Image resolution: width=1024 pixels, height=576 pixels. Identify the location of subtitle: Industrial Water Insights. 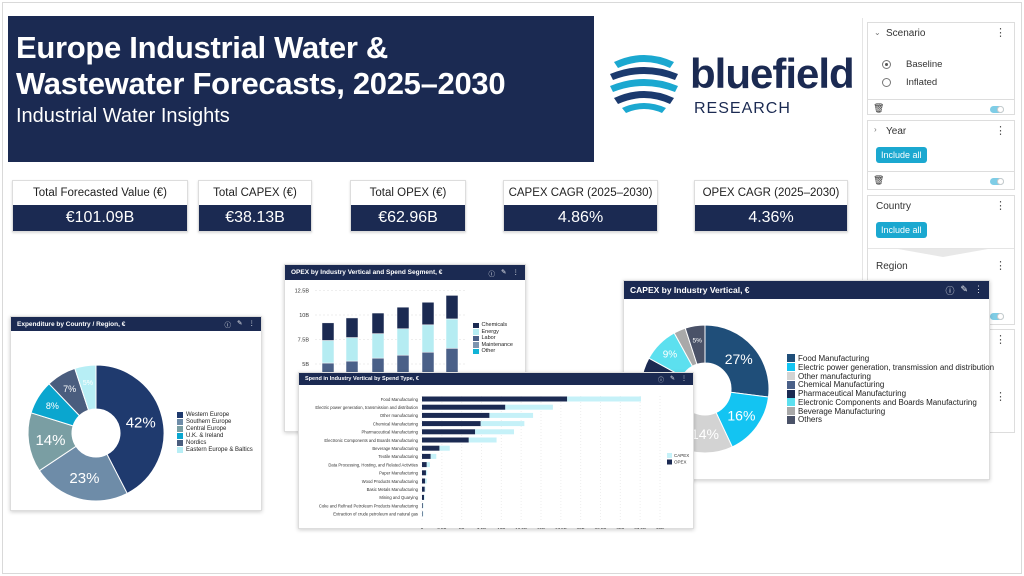
(123, 116).